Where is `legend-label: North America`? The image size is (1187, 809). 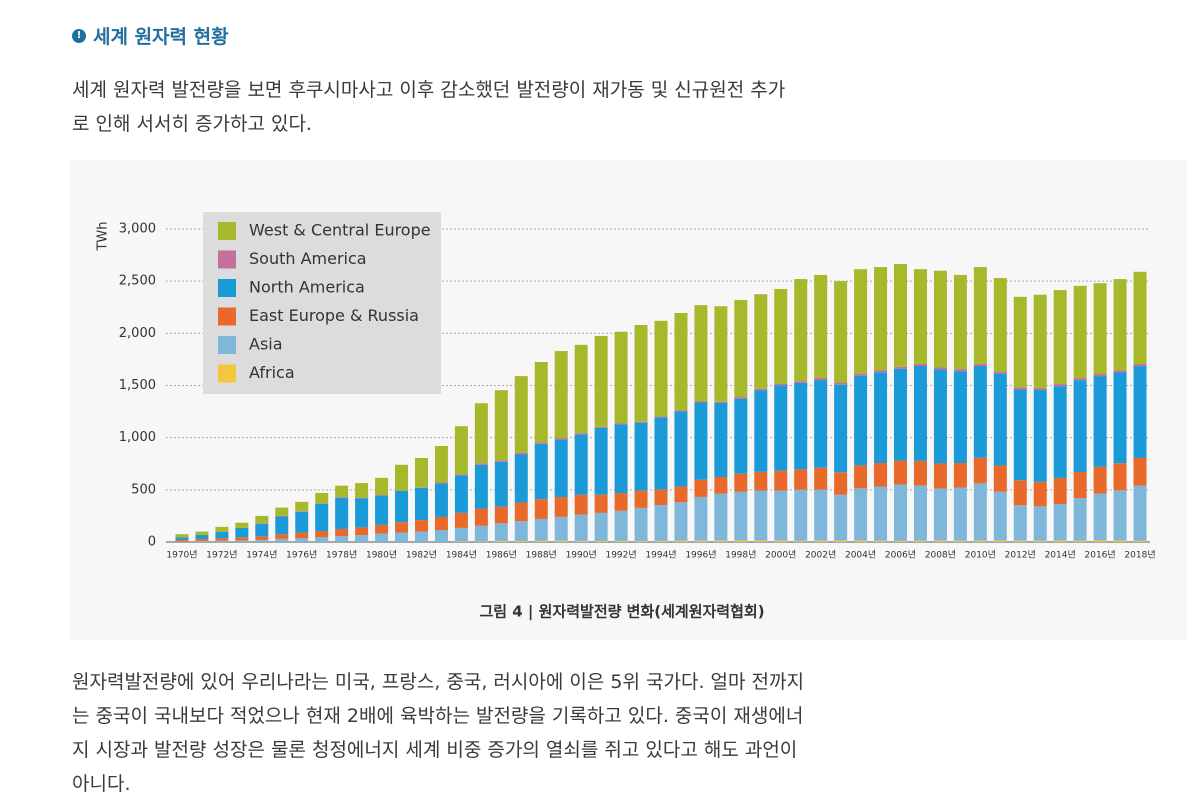
legend-label: North America is located at coordinates (307, 287).